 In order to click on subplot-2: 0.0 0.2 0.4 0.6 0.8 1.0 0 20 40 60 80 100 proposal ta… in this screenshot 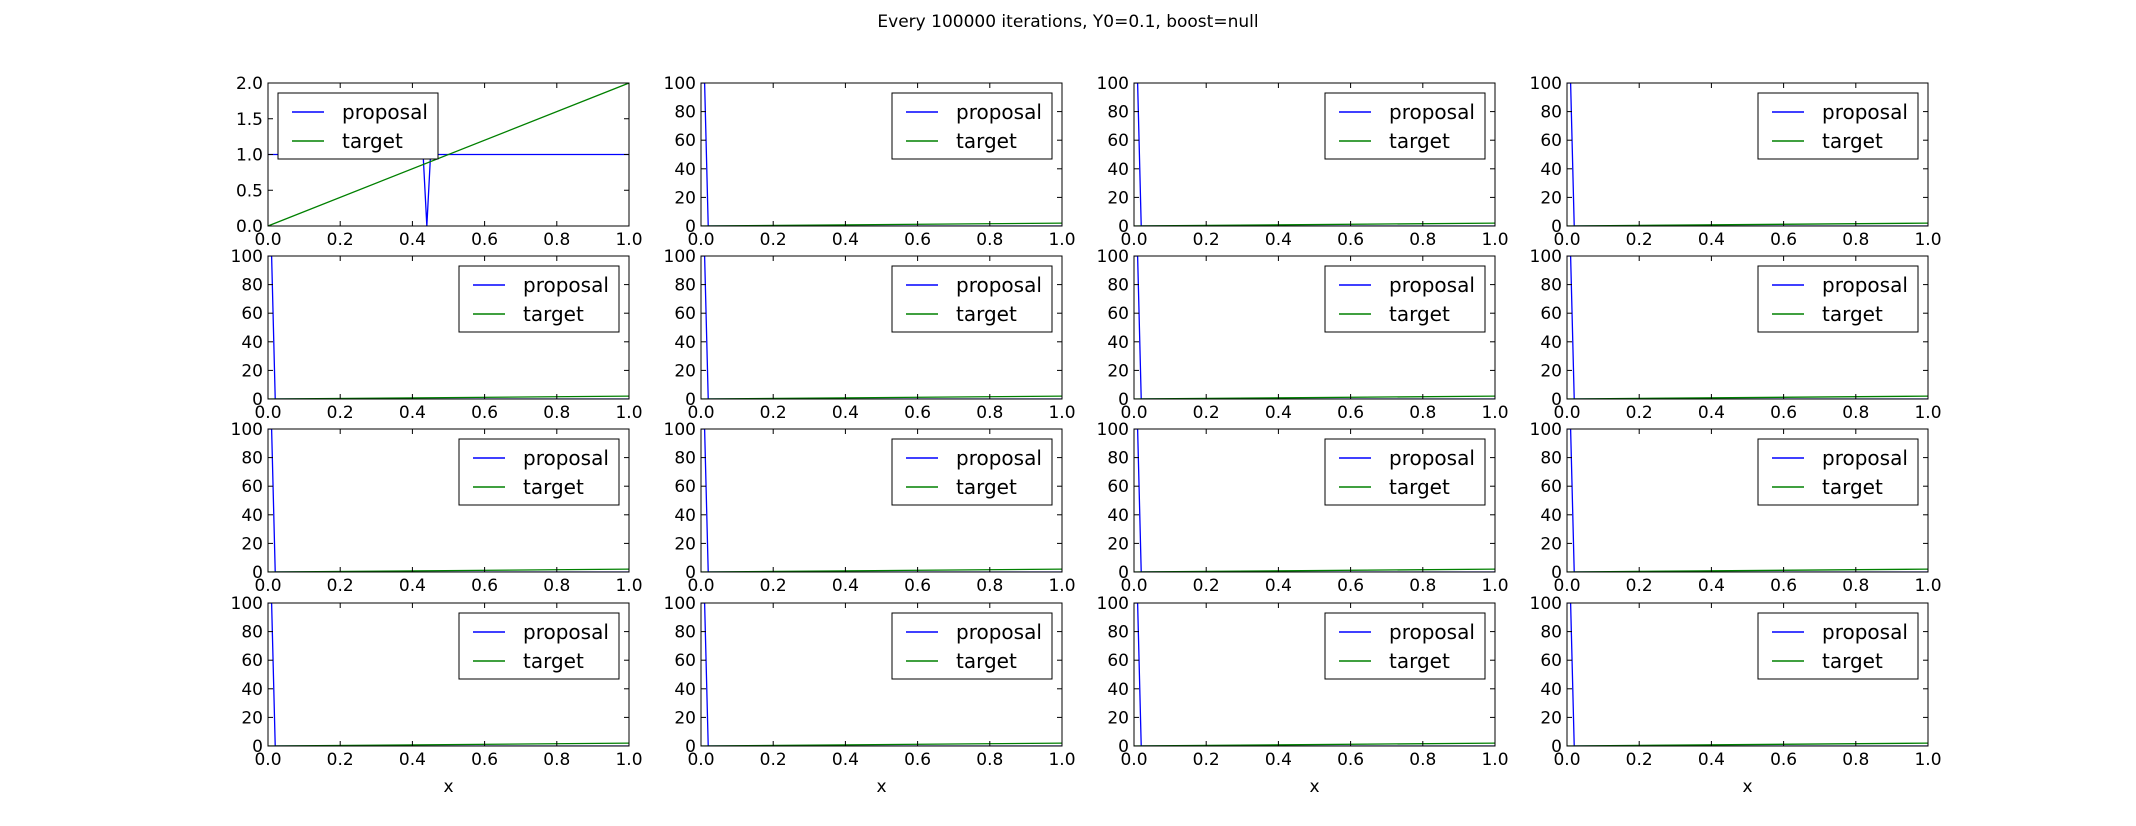, I will do `click(870, 162)`.